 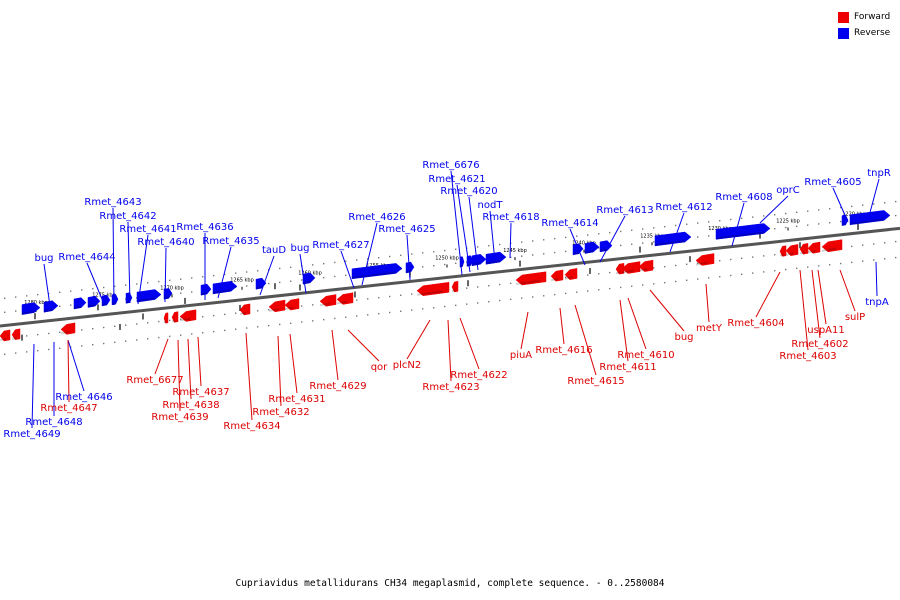 What do you see at coordinates (569, 223) in the screenshot?
I see `gene-label: Rmet_4614` at bounding box center [569, 223].